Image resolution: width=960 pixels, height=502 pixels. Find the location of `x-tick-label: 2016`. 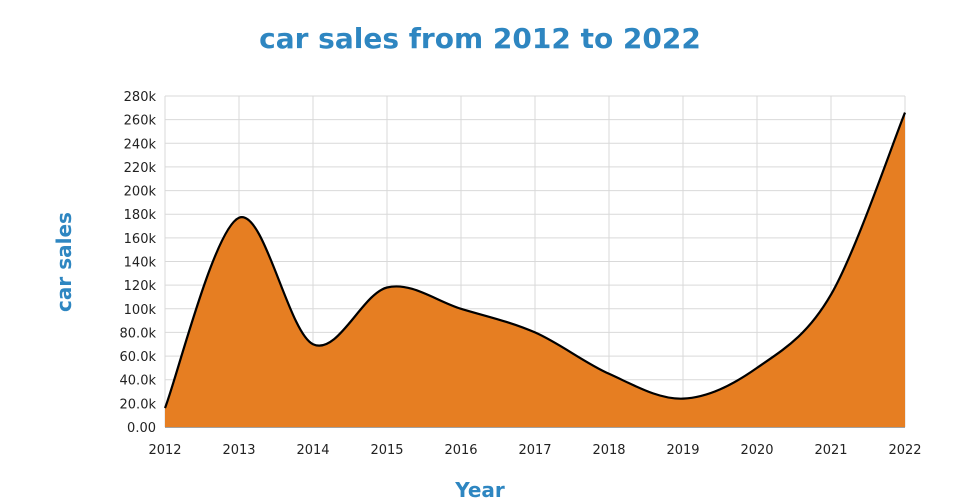

x-tick-label: 2016 is located at coordinates (460, 450).